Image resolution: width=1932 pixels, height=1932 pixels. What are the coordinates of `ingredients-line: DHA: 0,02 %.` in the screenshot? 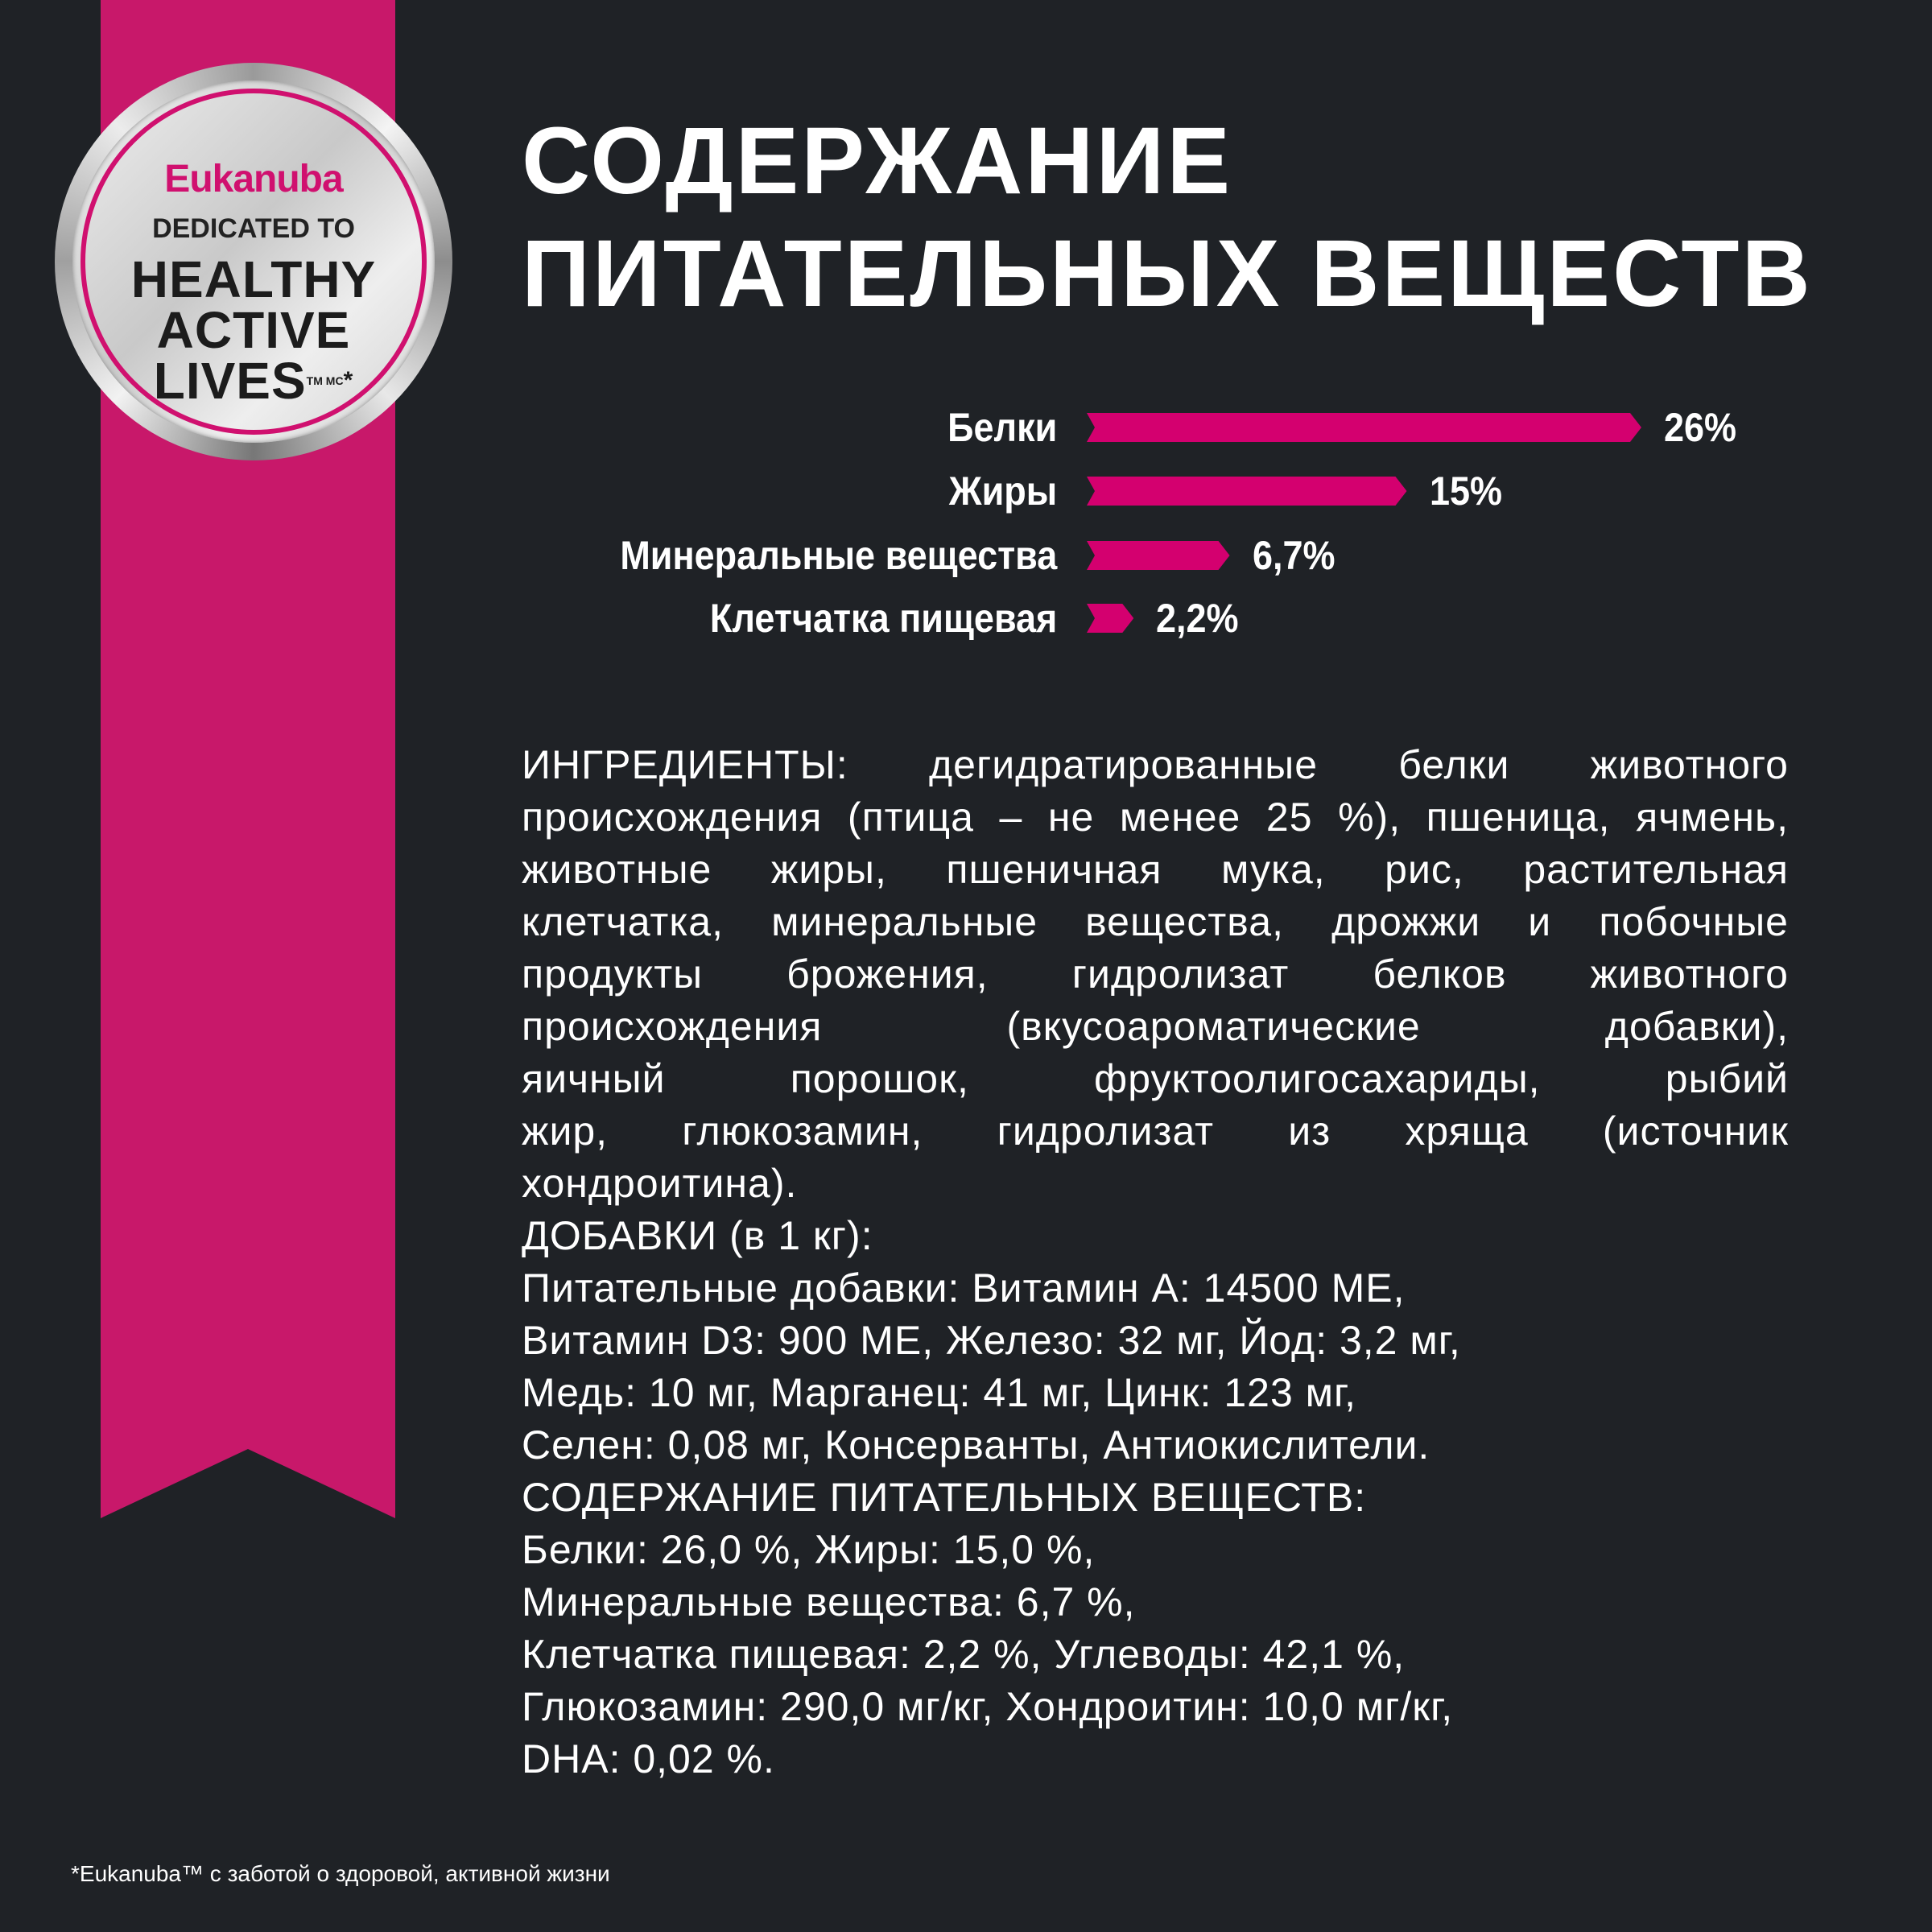 It's located at (648, 1758).